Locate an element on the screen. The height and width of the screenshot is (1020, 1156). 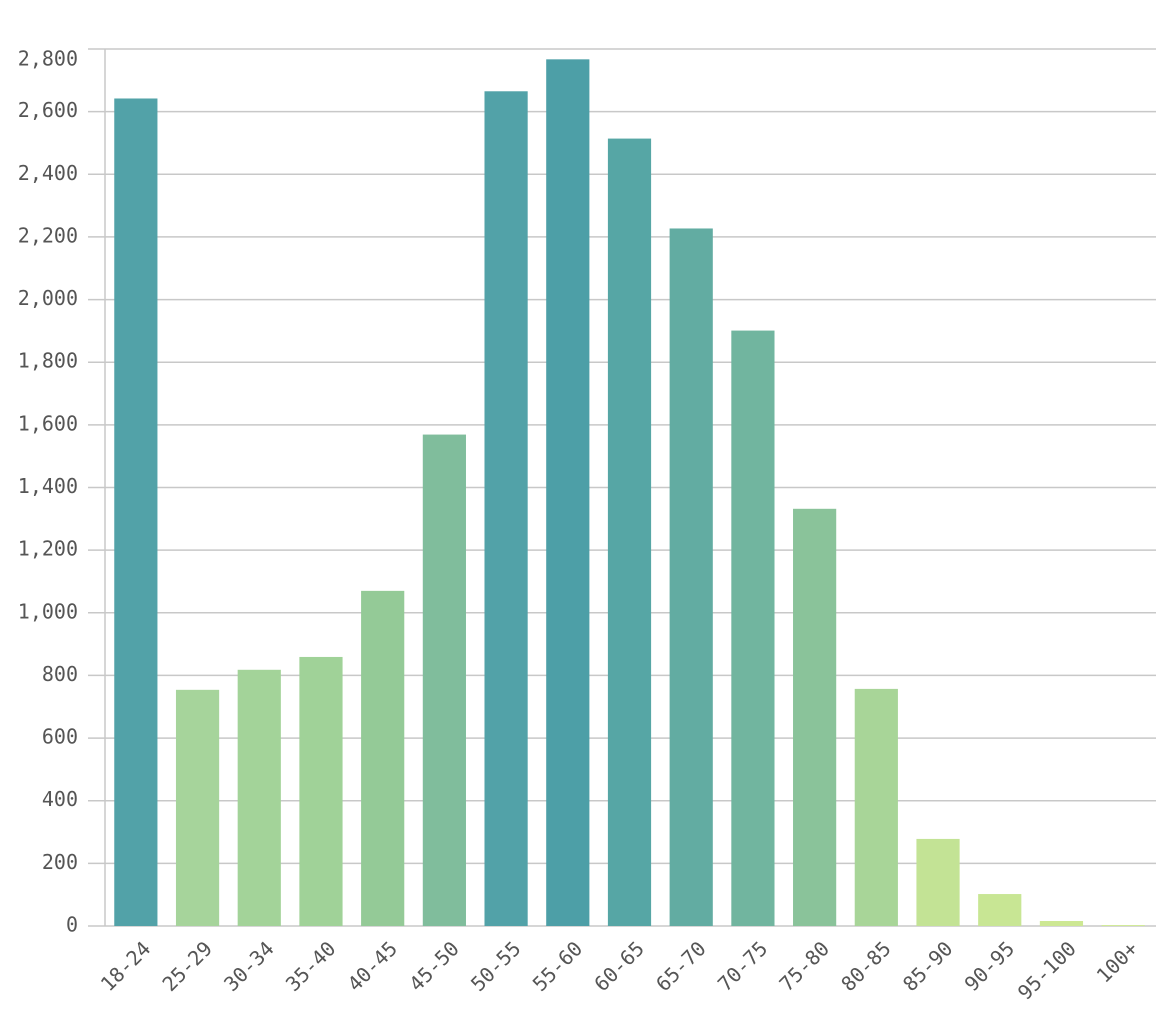
x-tick-label: 18-24 is located at coordinates (126, 966).